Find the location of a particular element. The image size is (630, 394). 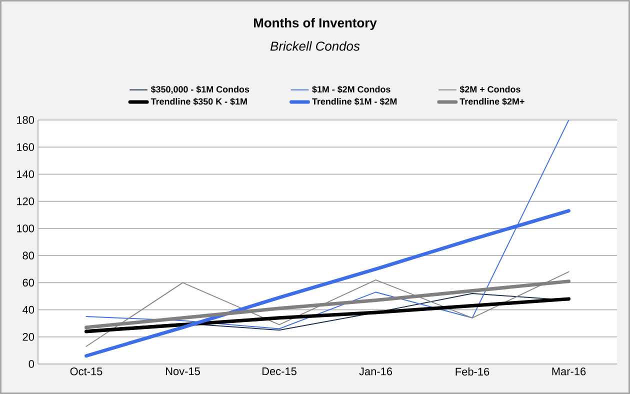

y-tick-label: 60 is located at coordinates (28, 282).